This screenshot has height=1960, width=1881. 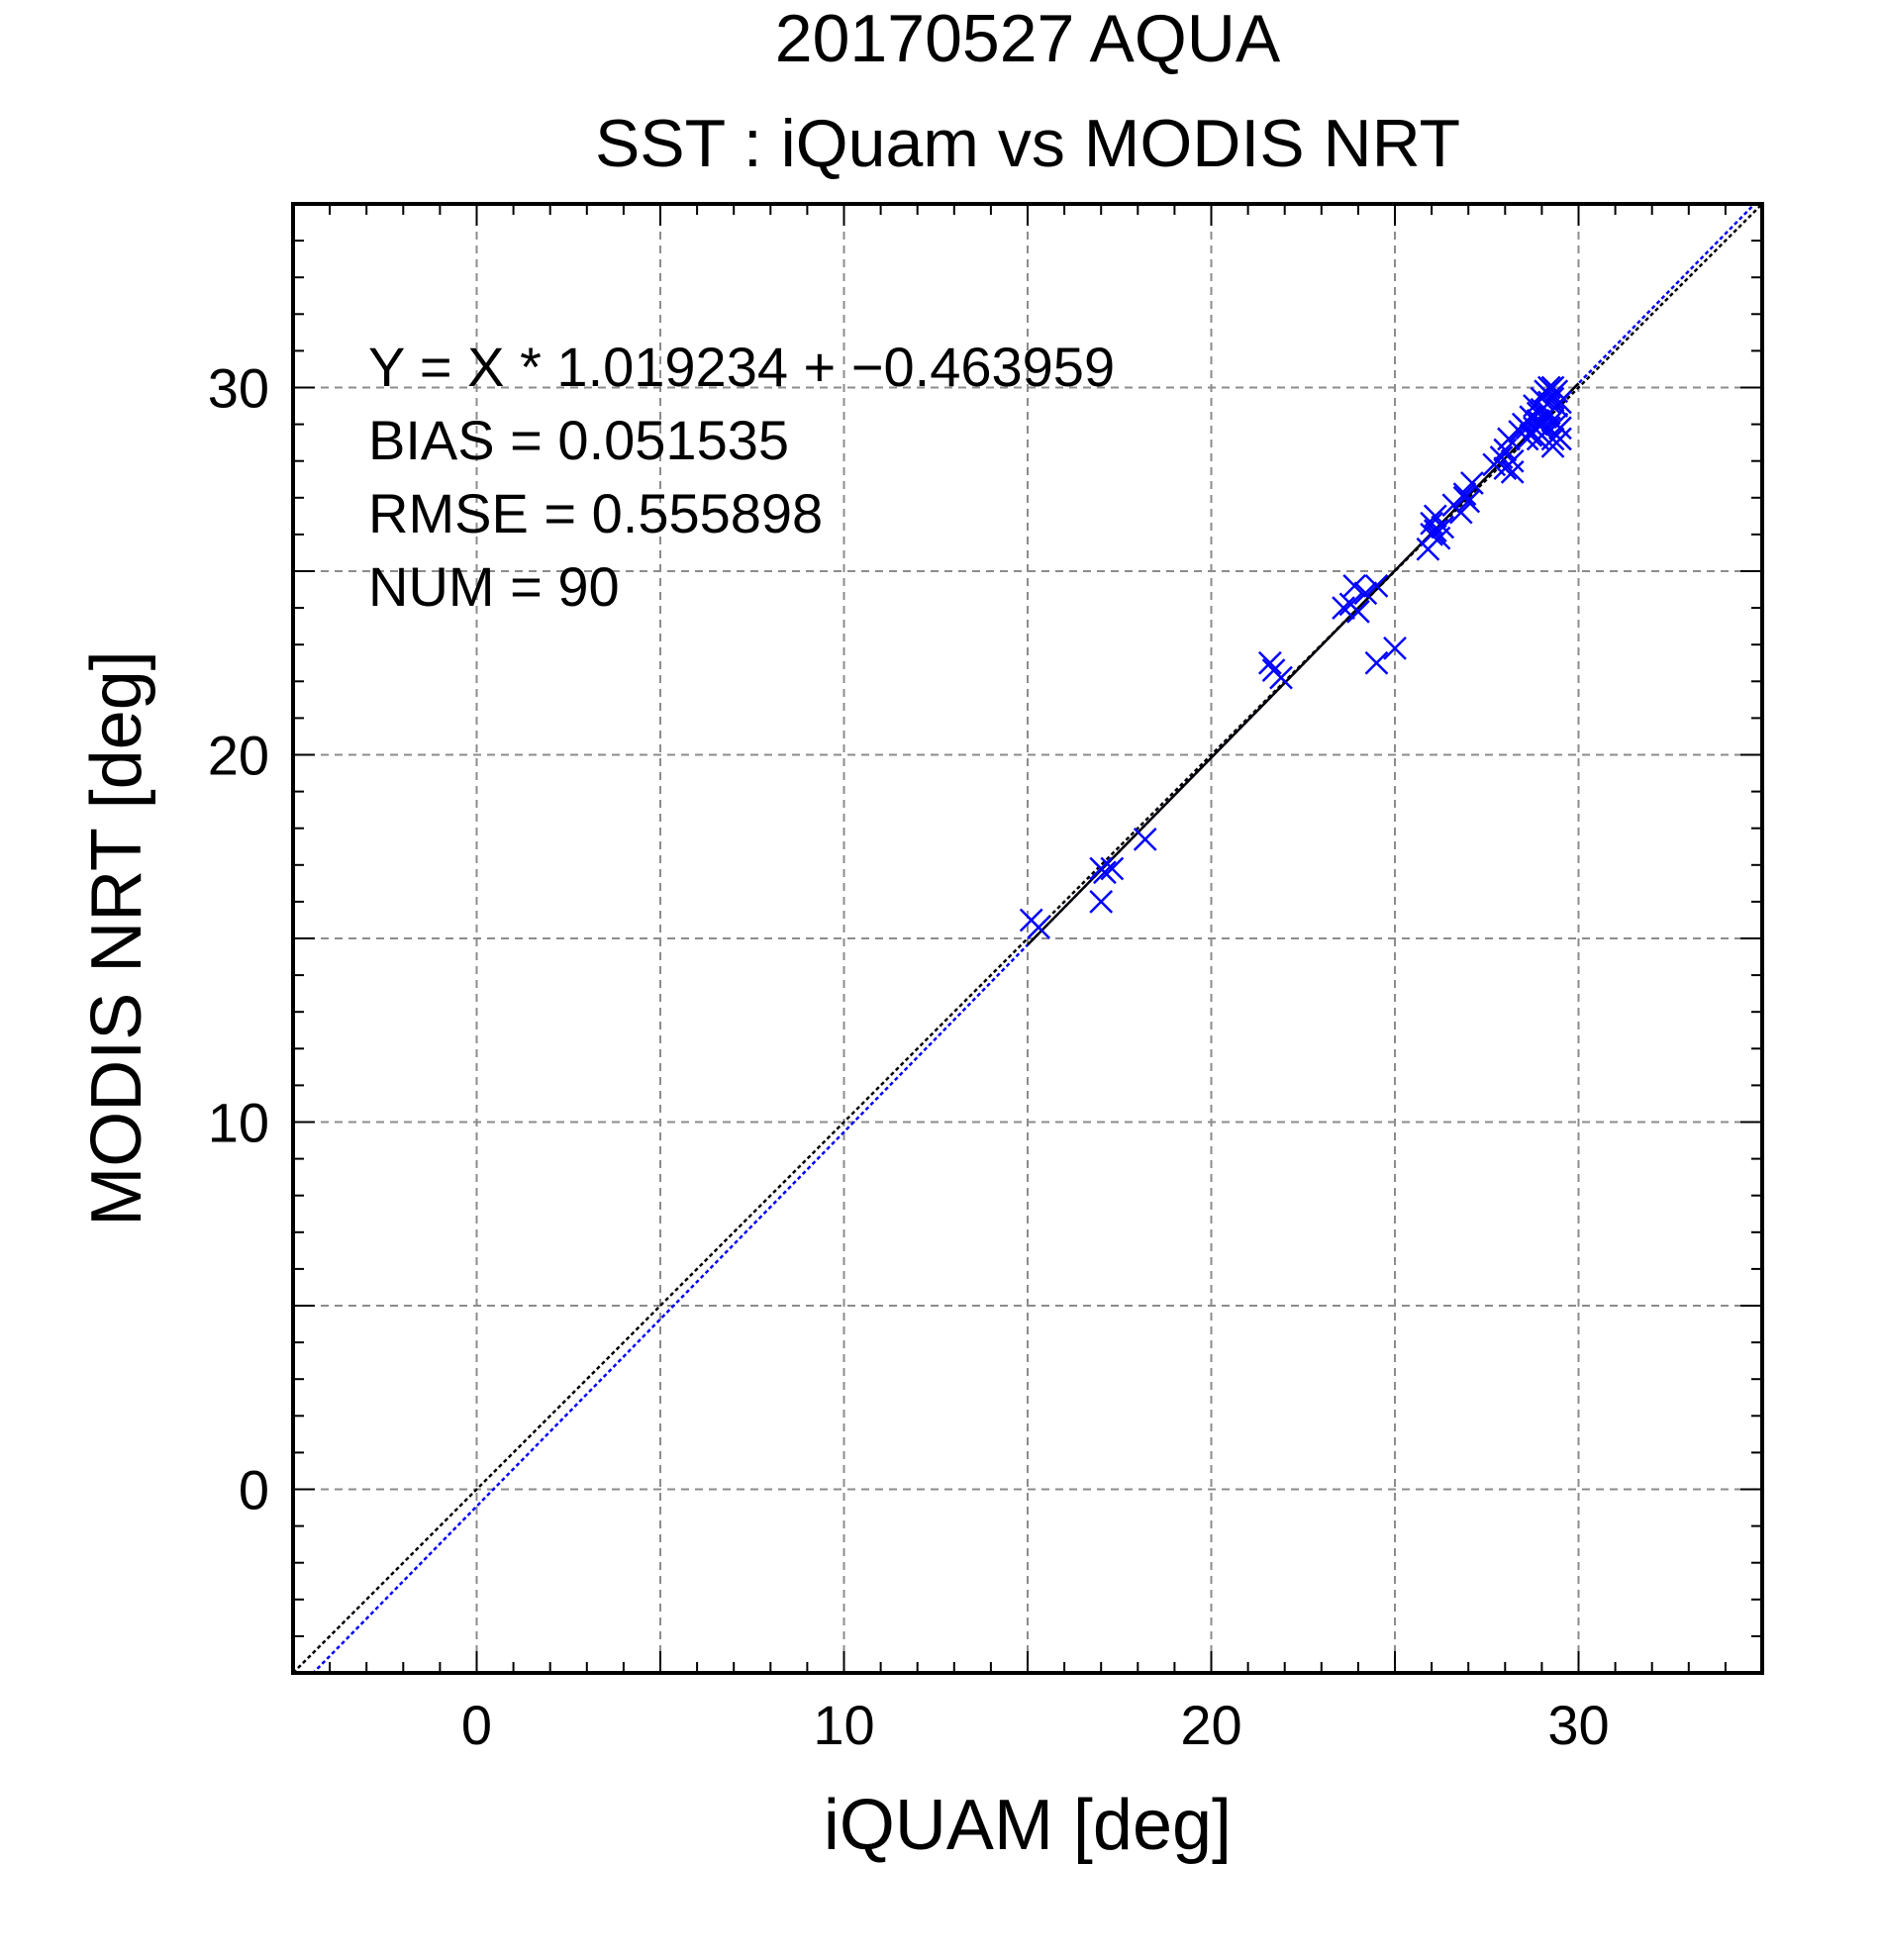 I want to click on annotation-regression: Y = X * 1.019234 + −0.463959, so click(x=742, y=367).